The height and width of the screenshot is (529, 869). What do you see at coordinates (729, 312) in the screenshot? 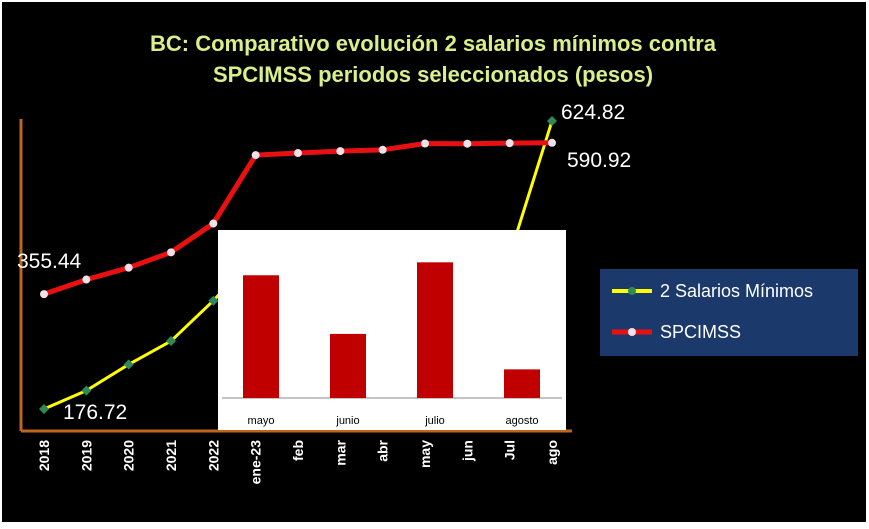
I see `legend-box` at bounding box center [729, 312].